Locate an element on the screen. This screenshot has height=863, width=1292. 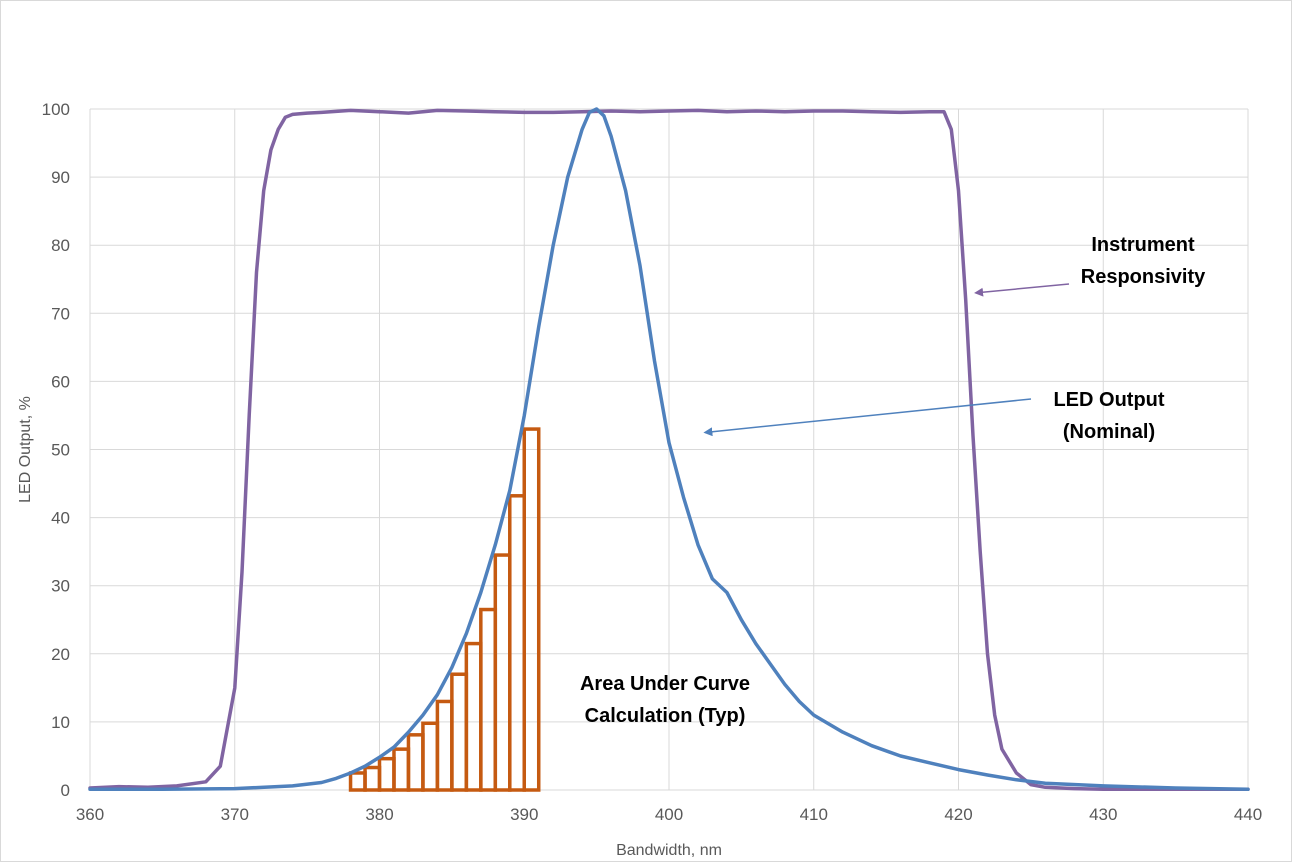
annotation-led-line: (Nominal) is located at coordinates (1109, 432).